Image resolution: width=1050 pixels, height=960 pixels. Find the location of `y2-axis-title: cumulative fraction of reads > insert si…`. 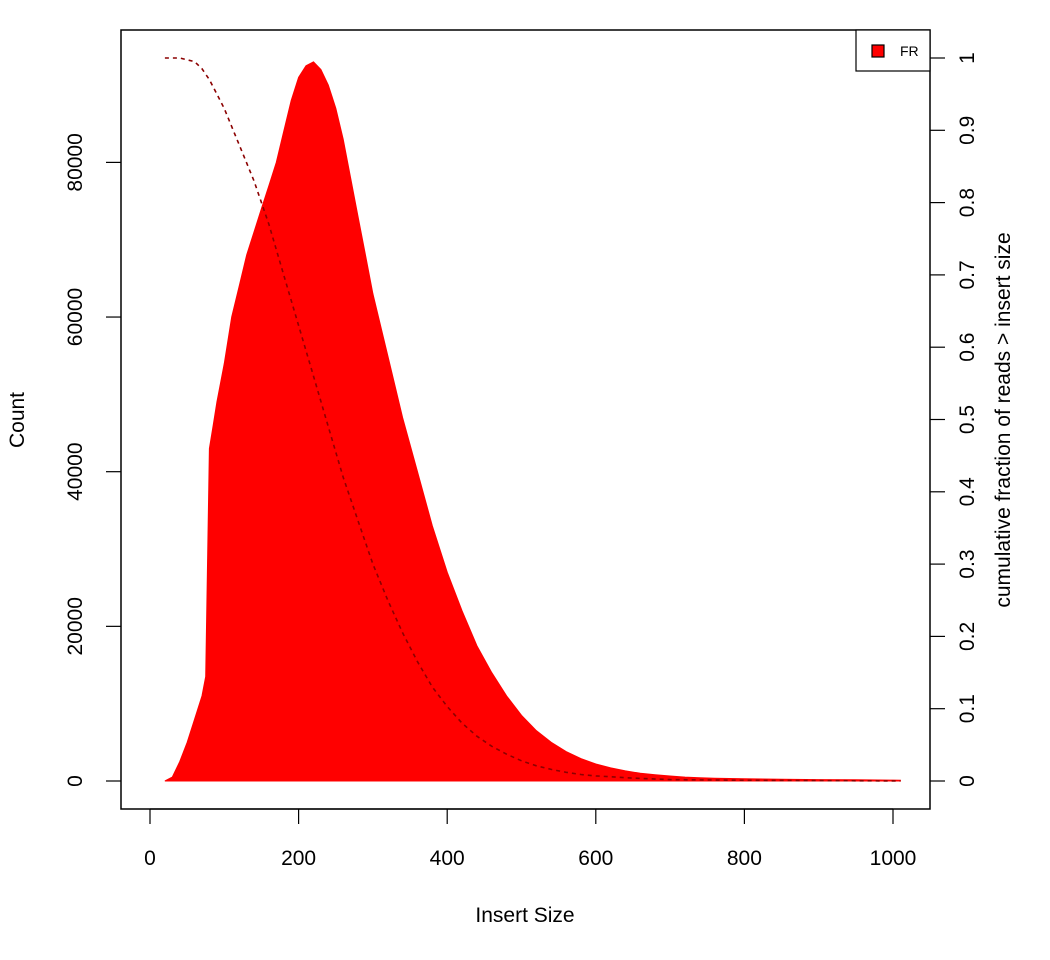

y2-axis-title: cumulative fraction of reads > insert si… is located at coordinates (1003, 419).